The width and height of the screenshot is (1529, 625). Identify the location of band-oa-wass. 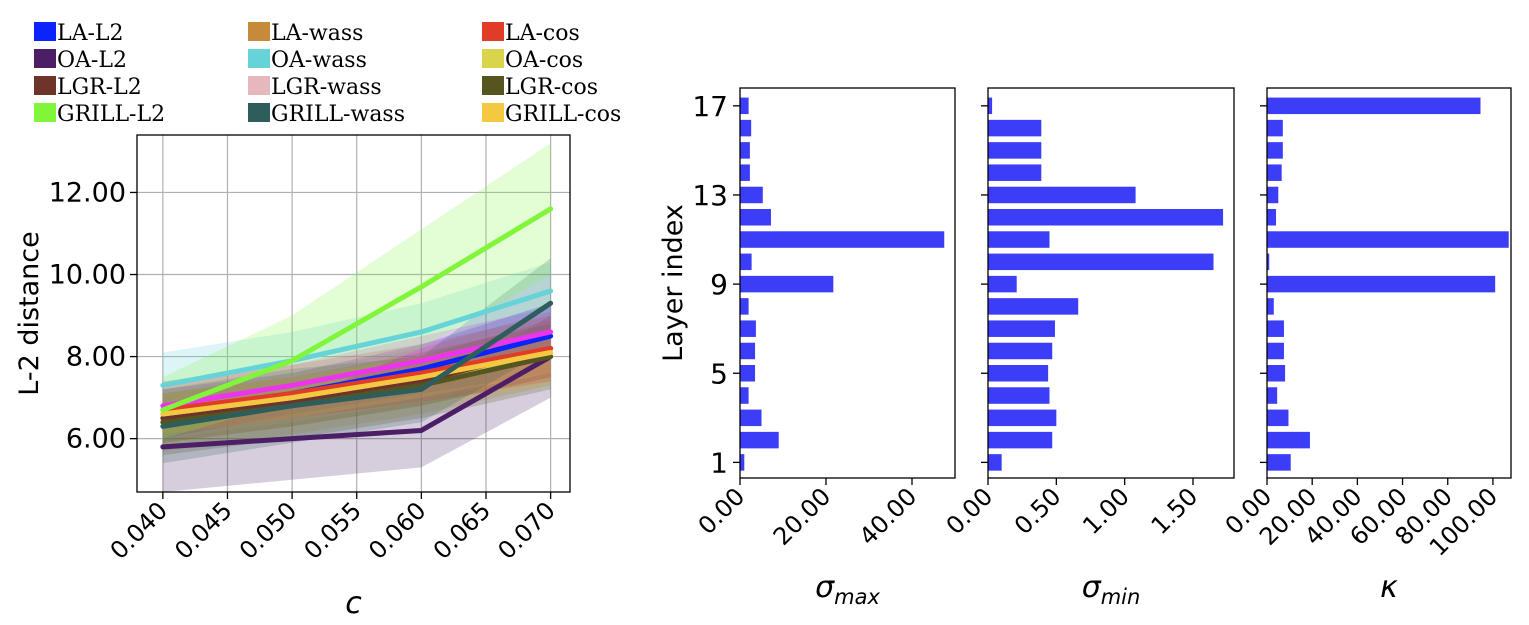
(356, 334).